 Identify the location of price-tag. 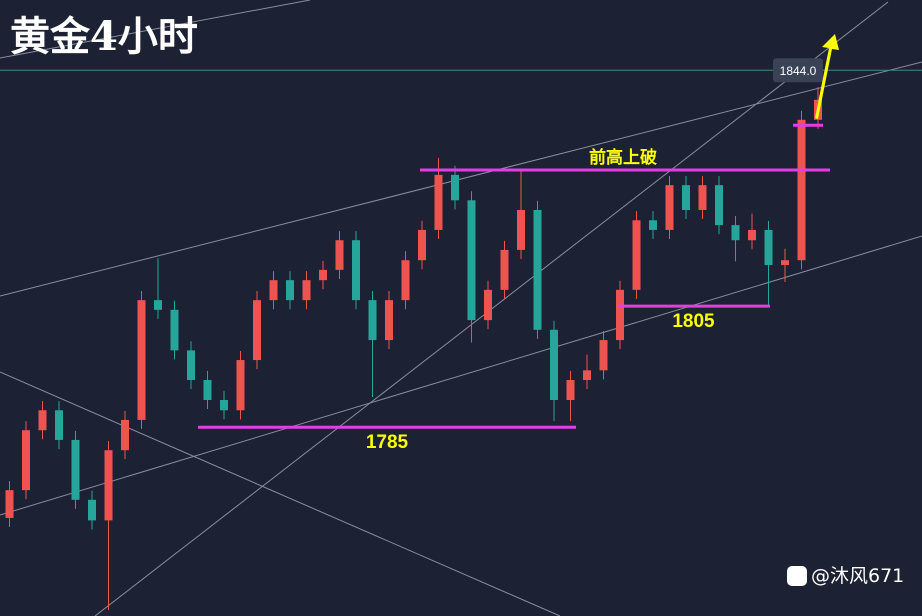
(798, 70).